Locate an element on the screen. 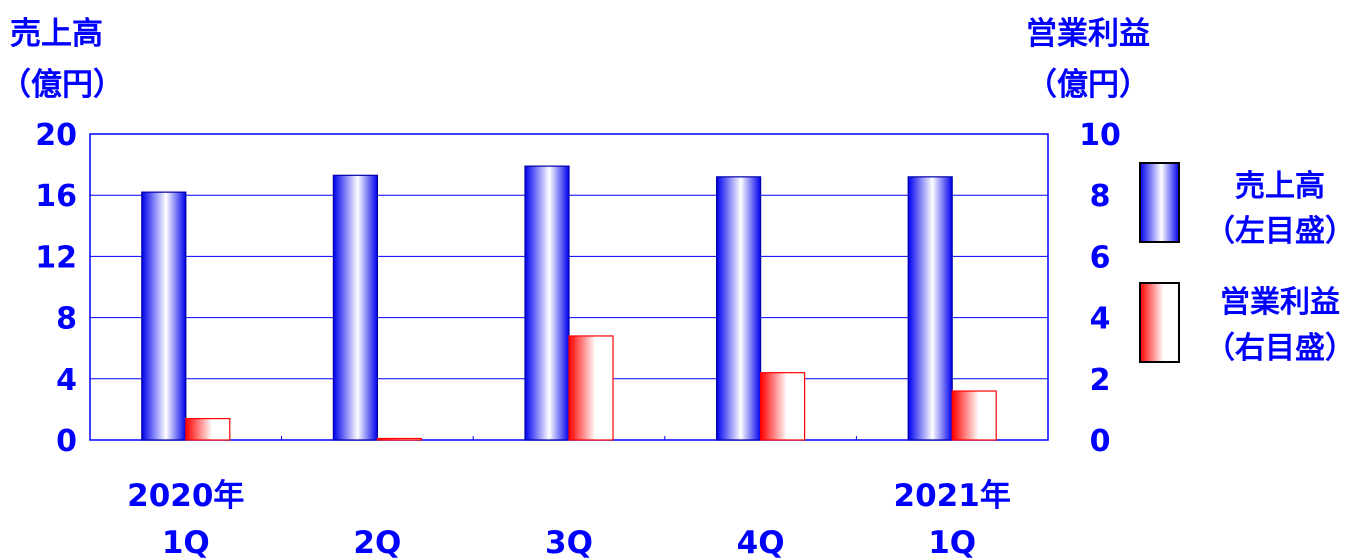  x-axis-labels: 2020年 1Q 2Q 3Q 4Q 2021年 1Q is located at coordinates (569, 518).